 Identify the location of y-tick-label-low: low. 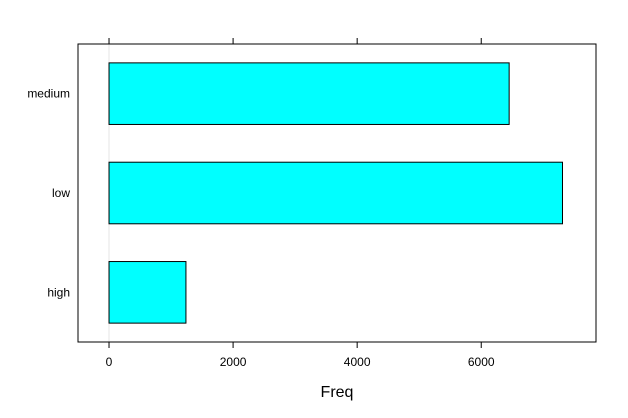
(61, 193).